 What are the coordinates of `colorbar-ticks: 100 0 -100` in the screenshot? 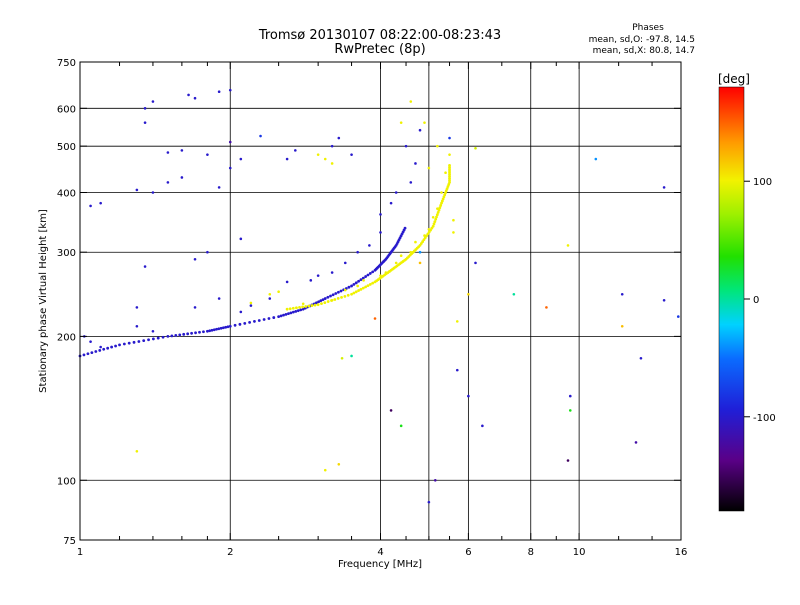 It's located at (760, 300).